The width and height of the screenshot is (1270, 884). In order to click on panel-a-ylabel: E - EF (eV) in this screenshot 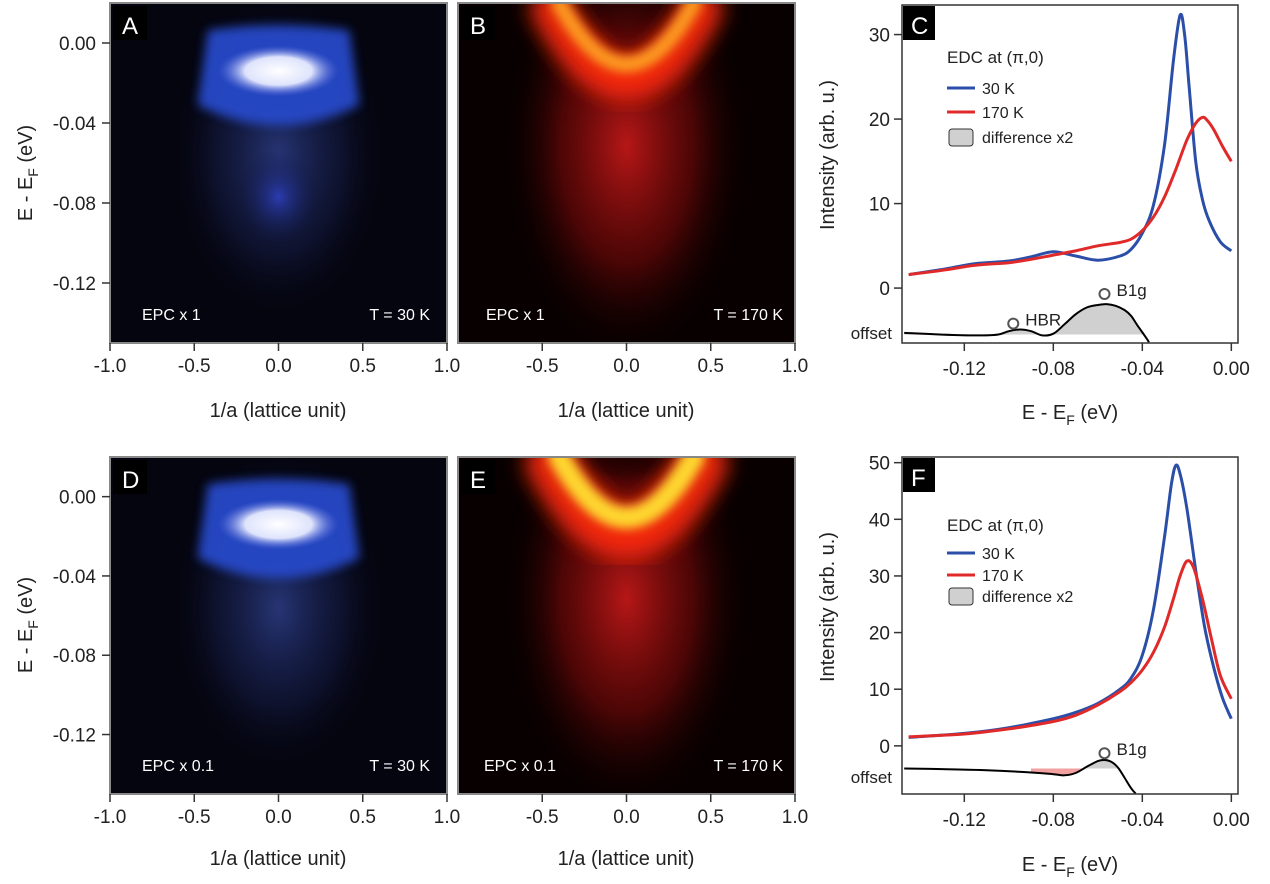, I will do `click(28, 173)`.